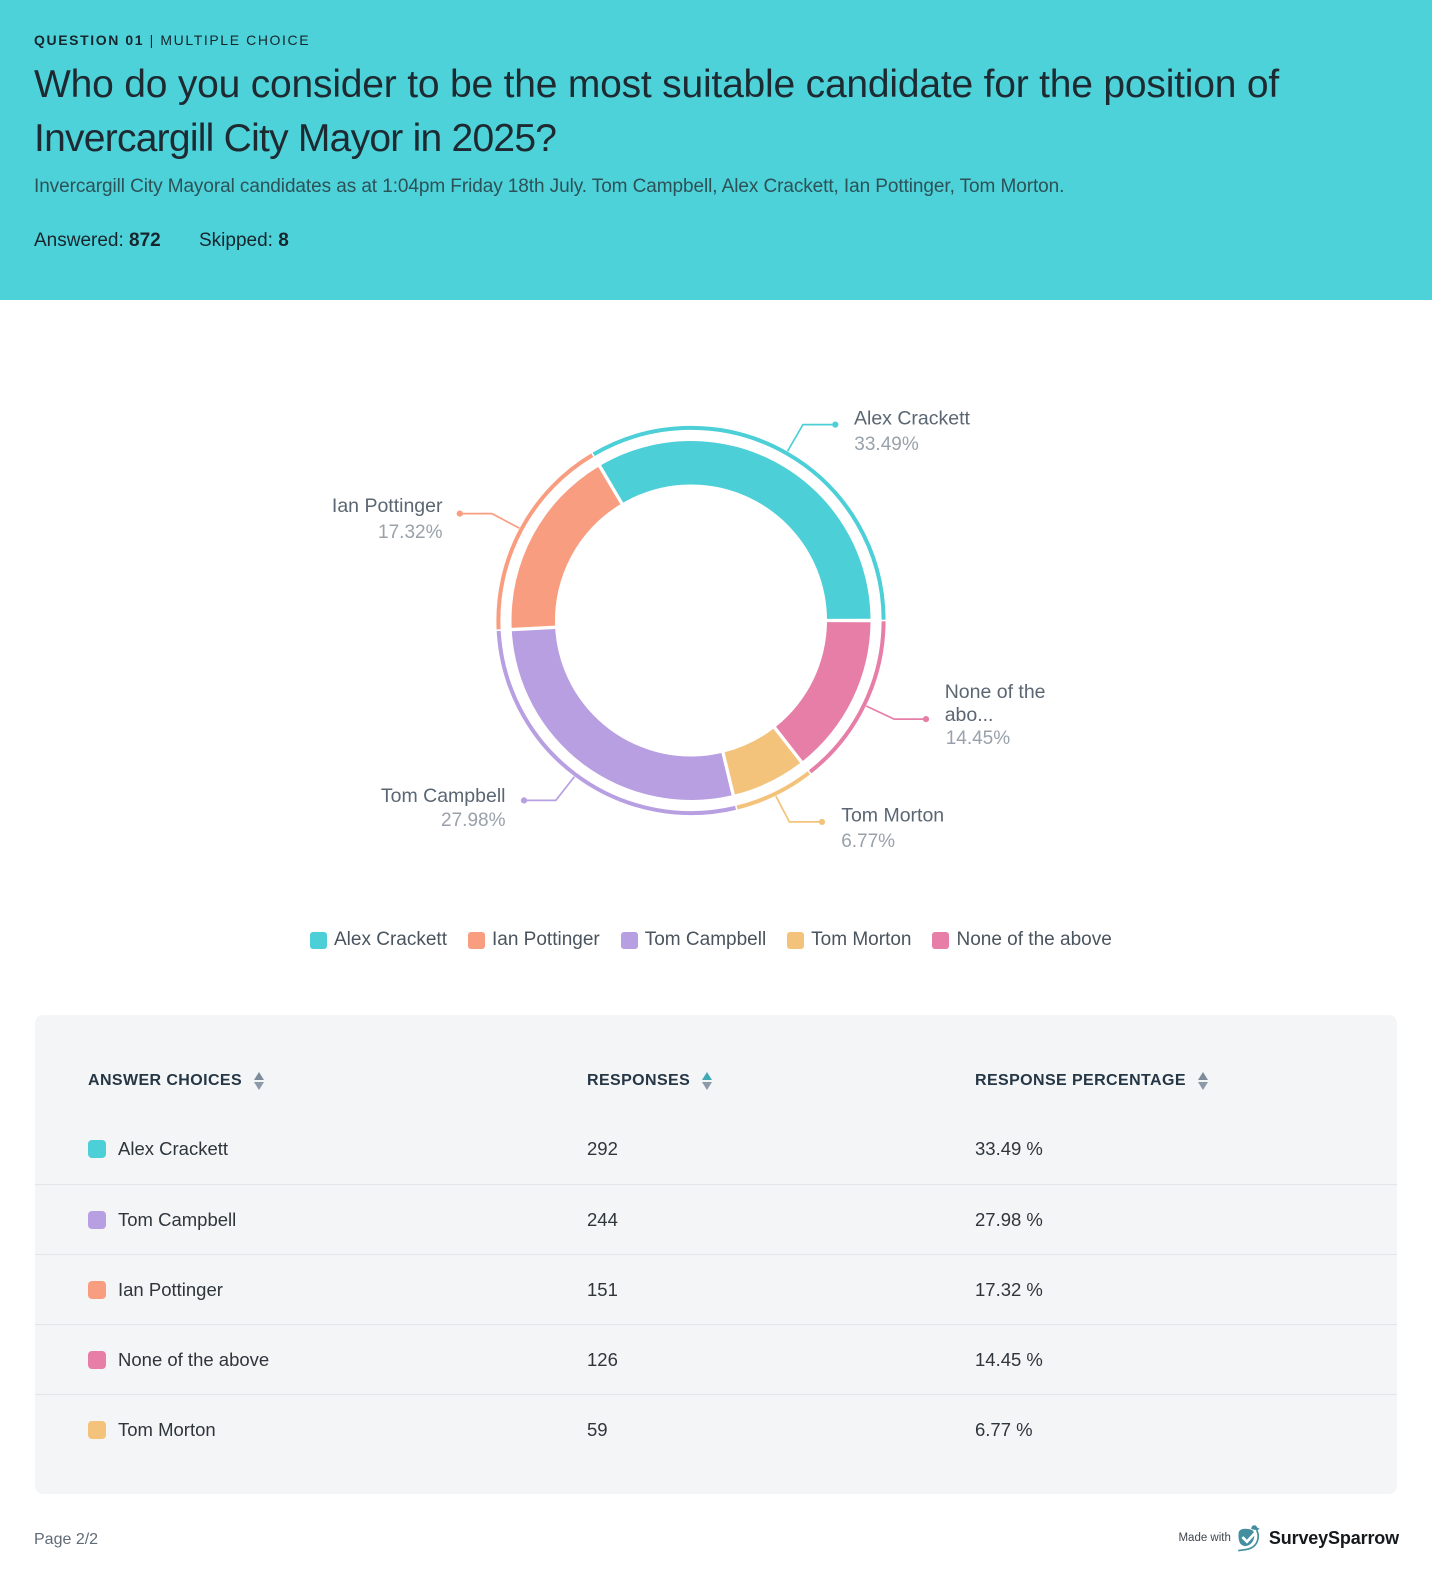  I want to click on svg-text: Tom Morton, so click(892, 816).